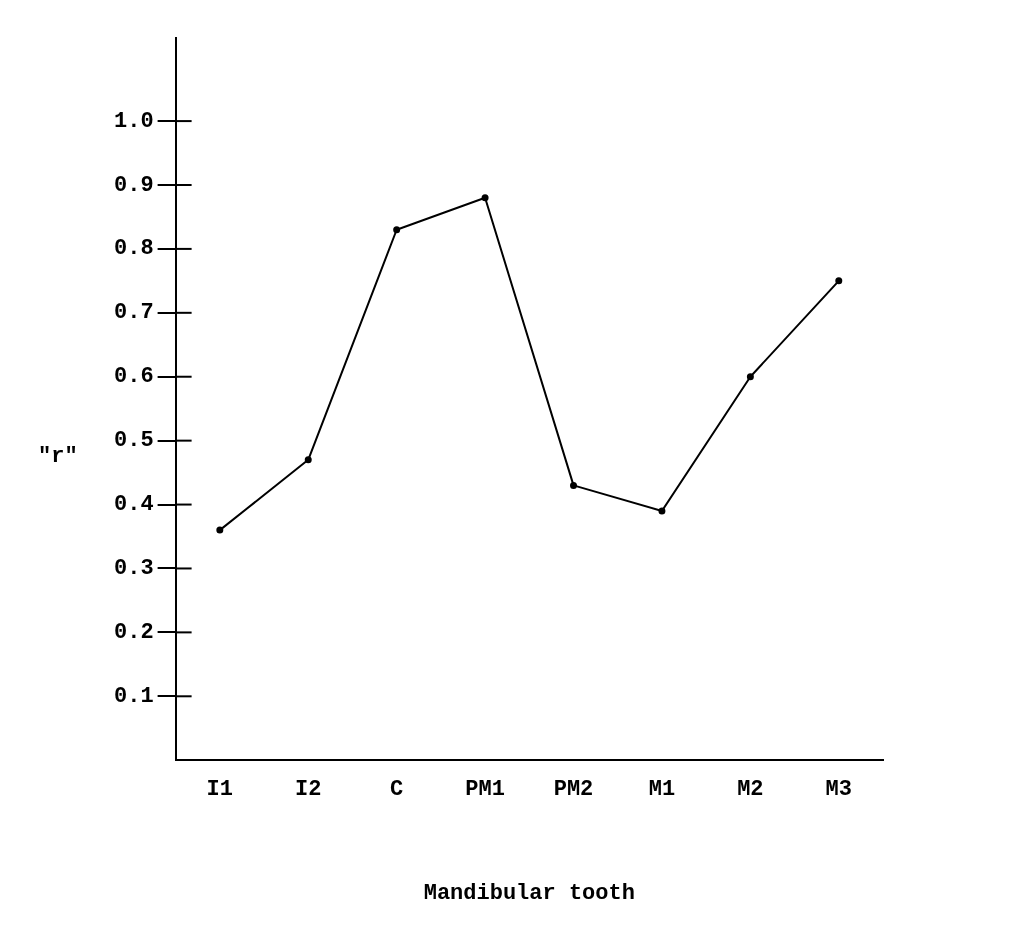 The width and height of the screenshot is (1013, 931). What do you see at coordinates (134, 121) in the screenshot?
I see `y-tick-label: 1.0` at bounding box center [134, 121].